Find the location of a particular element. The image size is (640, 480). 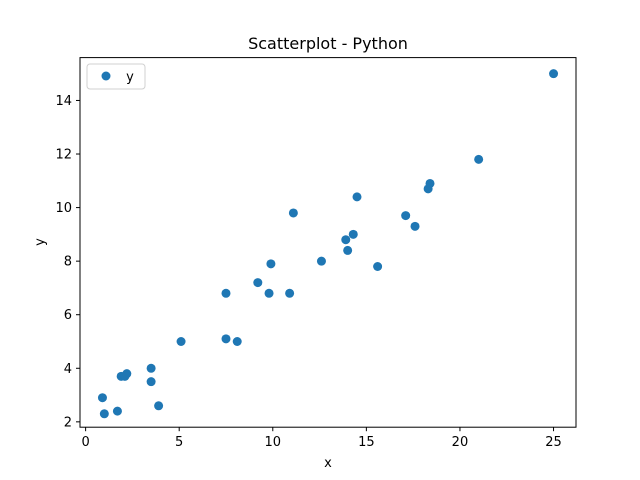

x-tick-label: 15 is located at coordinates (366, 442).